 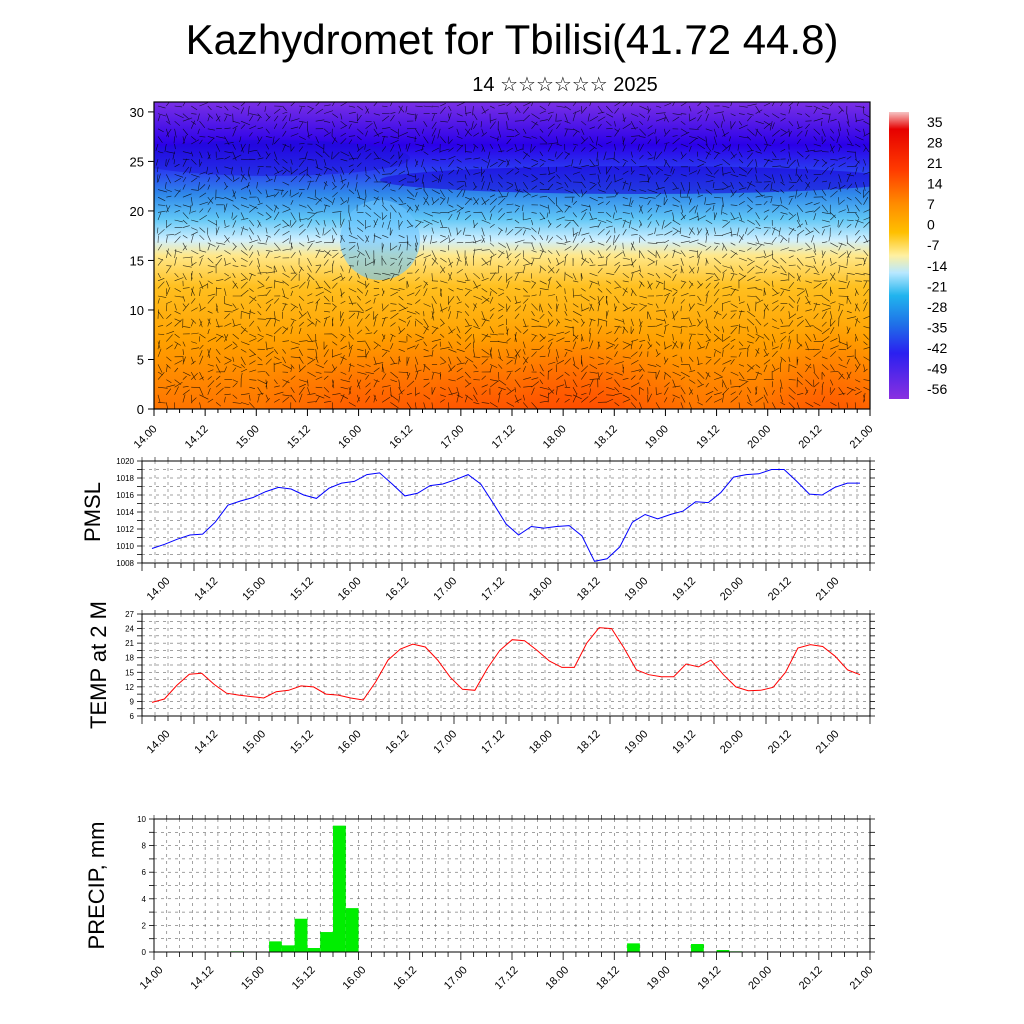 I want to click on colorbar, so click(x=899, y=255).